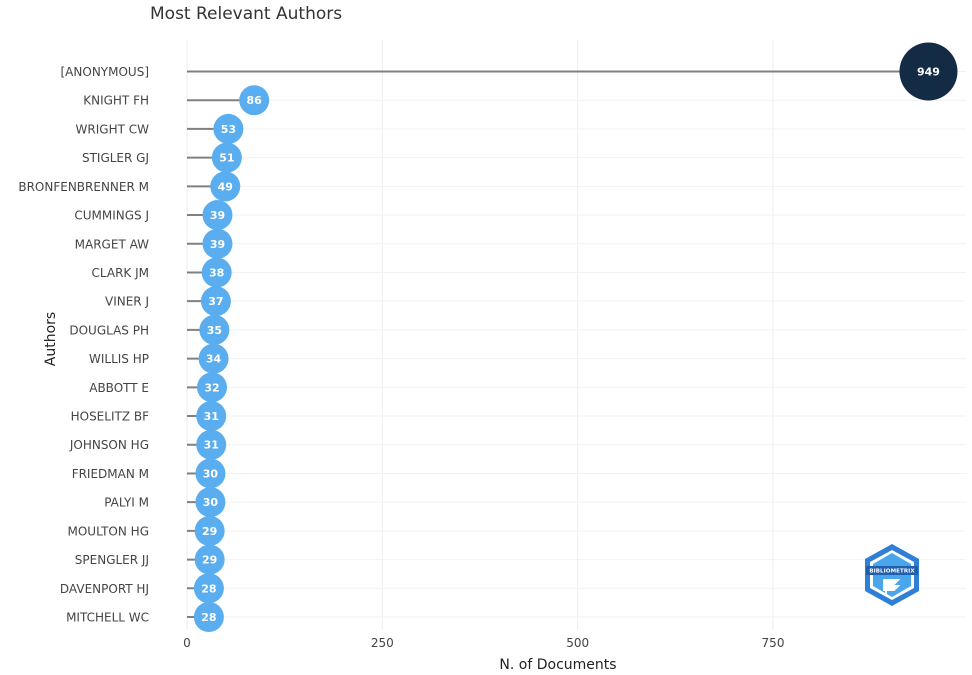  Describe the element at coordinates (382, 643) in the screenshot. I see `x-tick-label: 250` at that location.